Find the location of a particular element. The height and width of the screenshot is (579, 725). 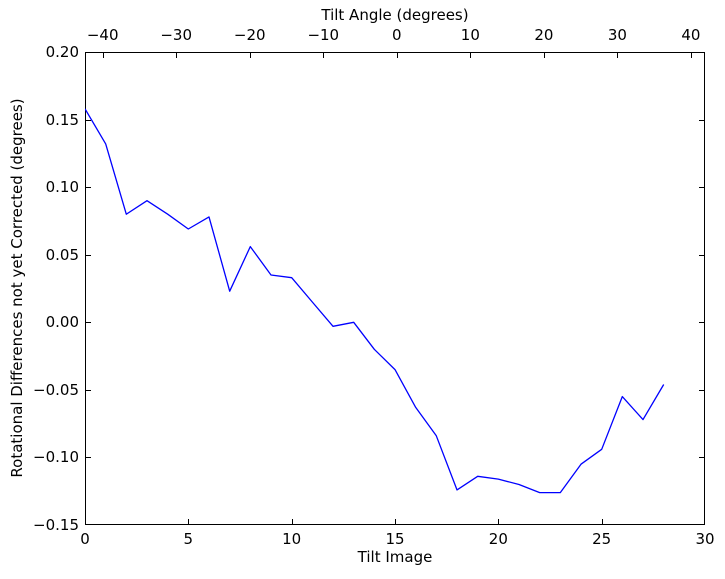

x-tick-label: 30 is located at coordinates (705, 539).